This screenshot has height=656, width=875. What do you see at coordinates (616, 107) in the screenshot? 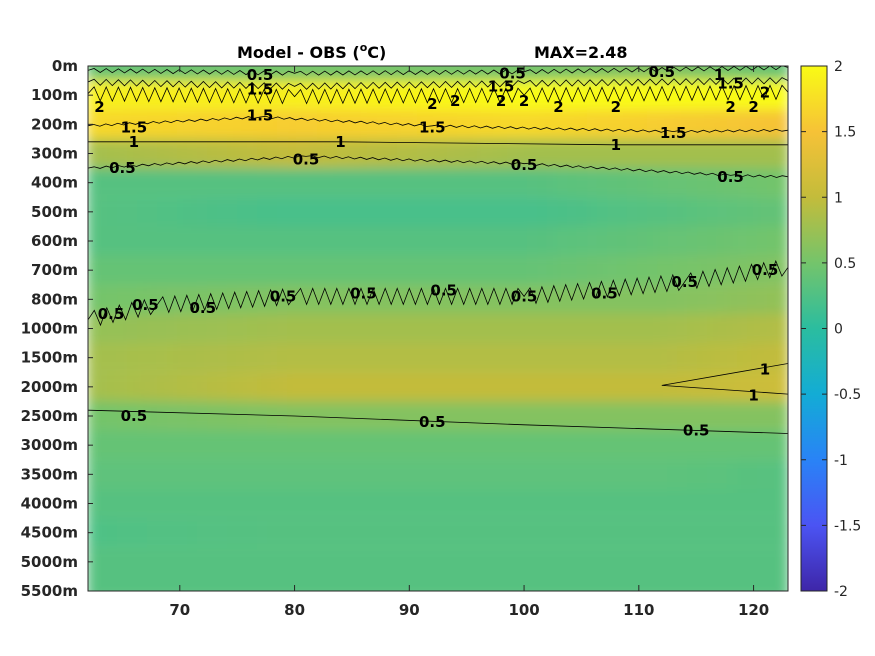
I see `contour-label: 2` at bounding box center [616, 107].